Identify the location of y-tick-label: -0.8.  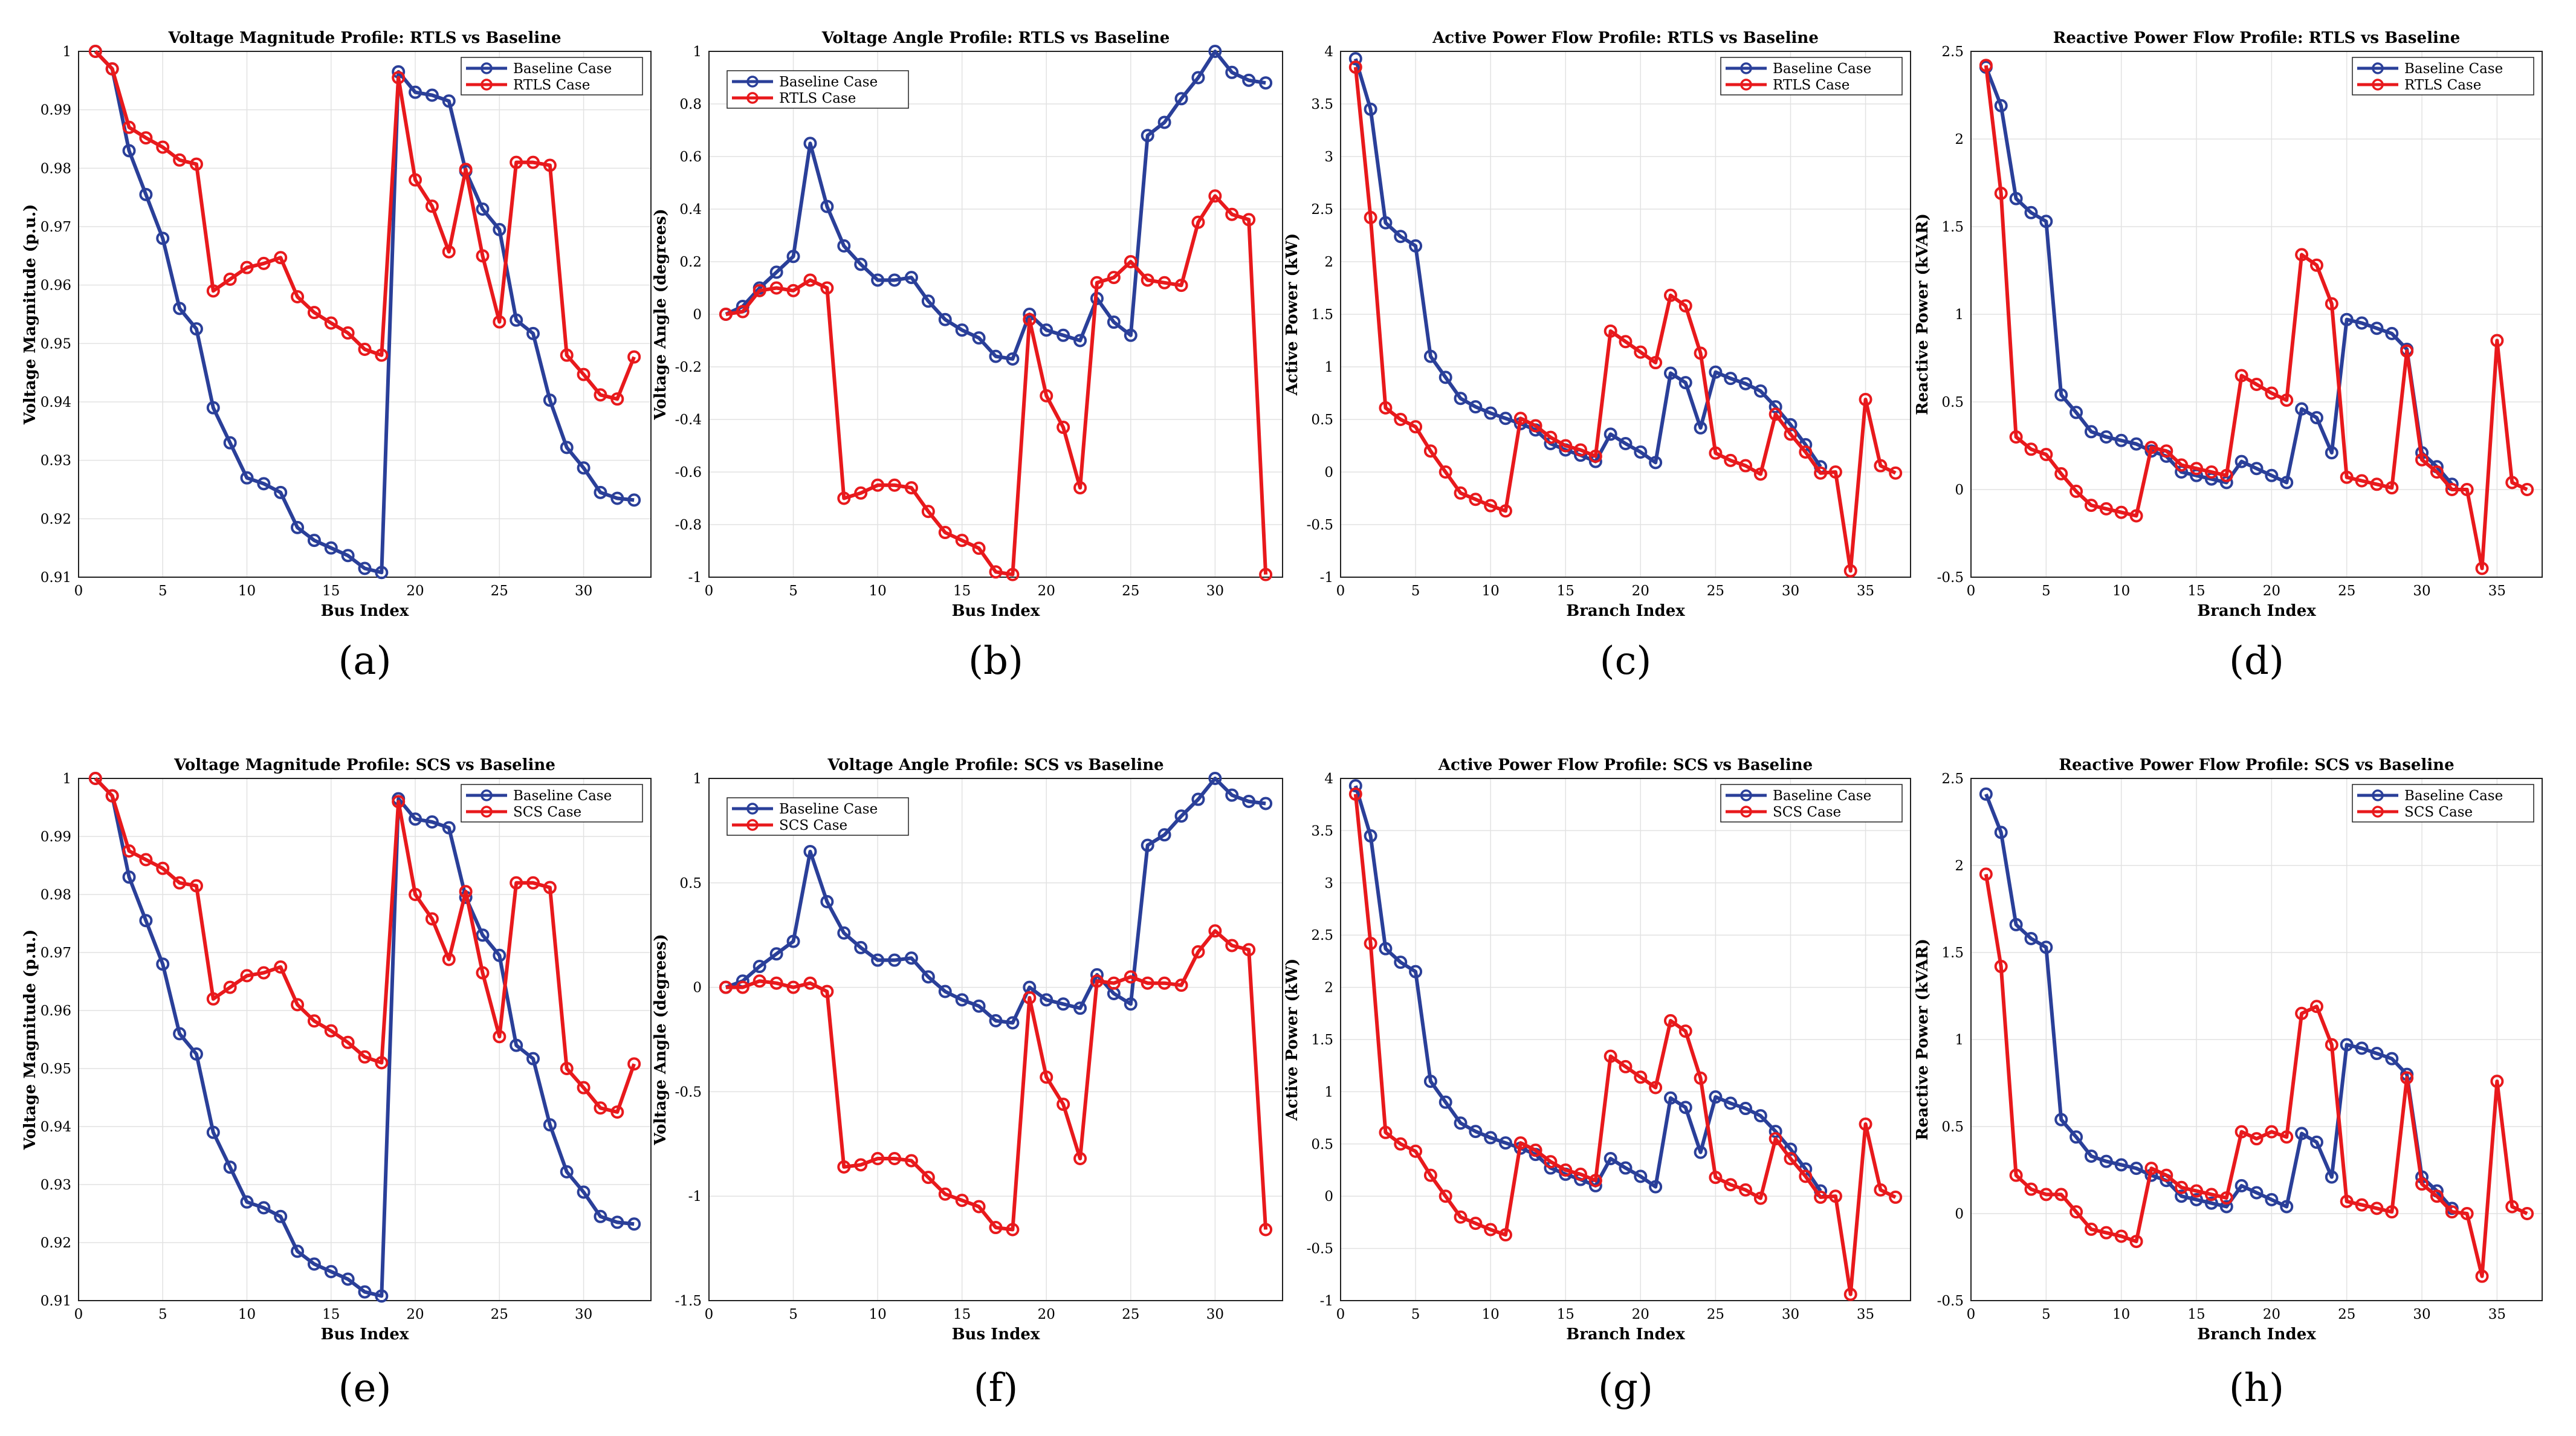
(688, 525).